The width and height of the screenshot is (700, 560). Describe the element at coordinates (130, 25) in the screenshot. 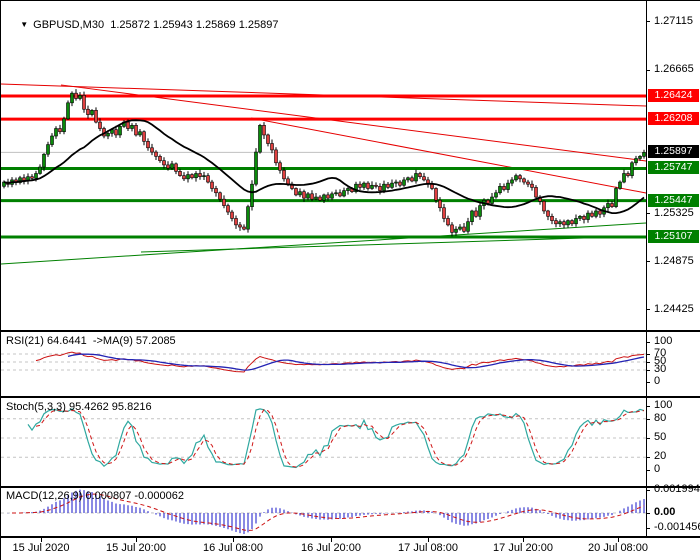

I see `open-value: 1.25872` at that location.